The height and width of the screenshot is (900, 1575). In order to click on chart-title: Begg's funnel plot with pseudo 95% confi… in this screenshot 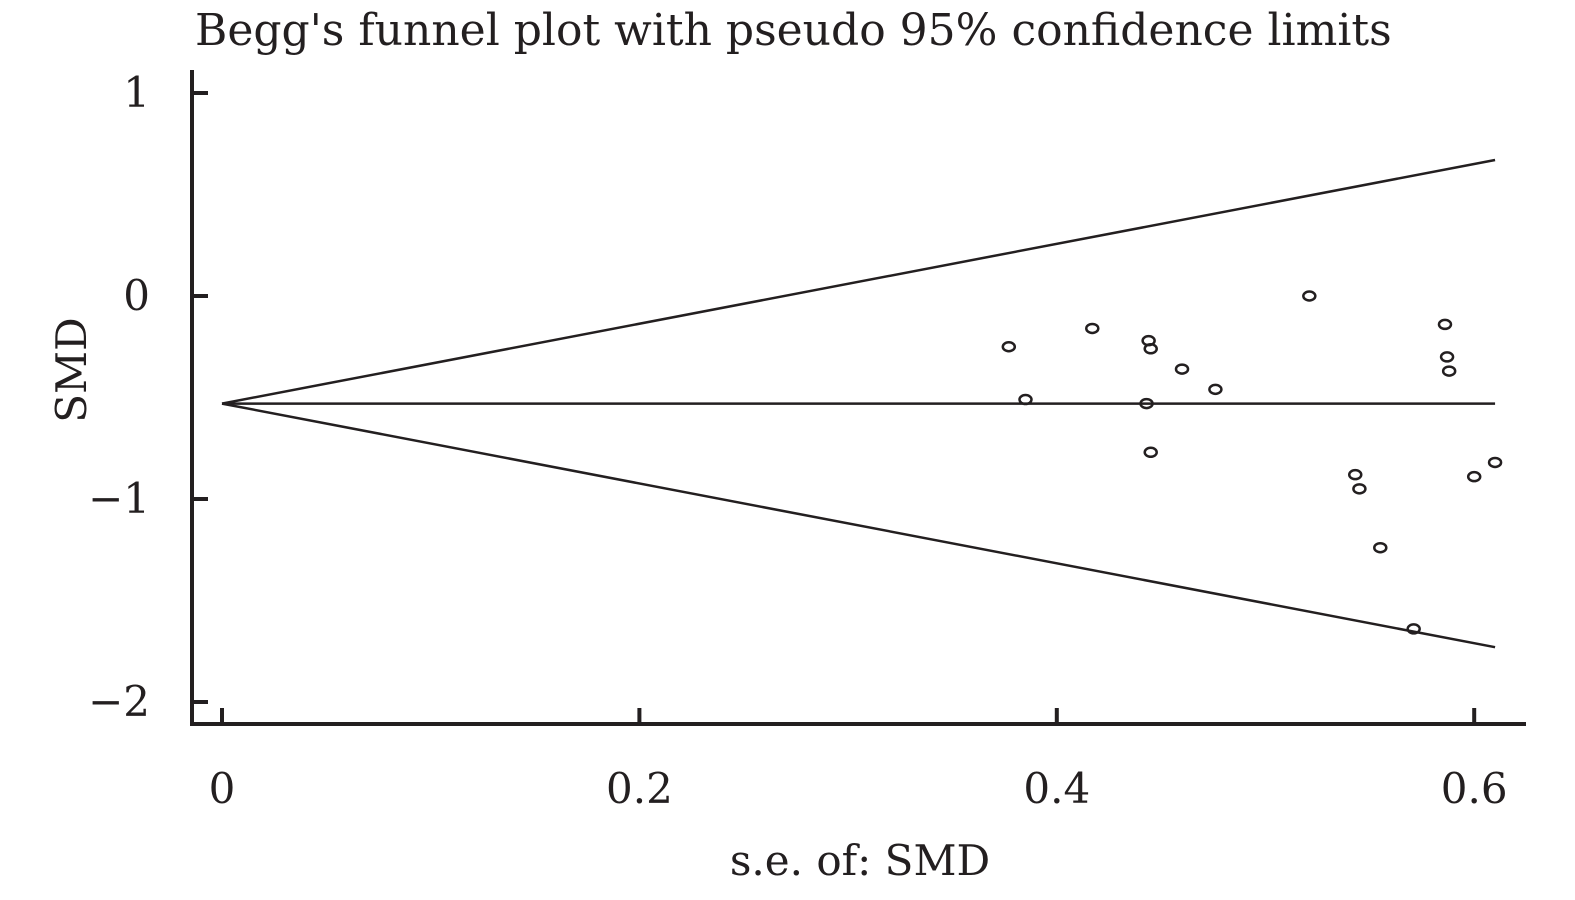, I will do `click(793, 30)`.